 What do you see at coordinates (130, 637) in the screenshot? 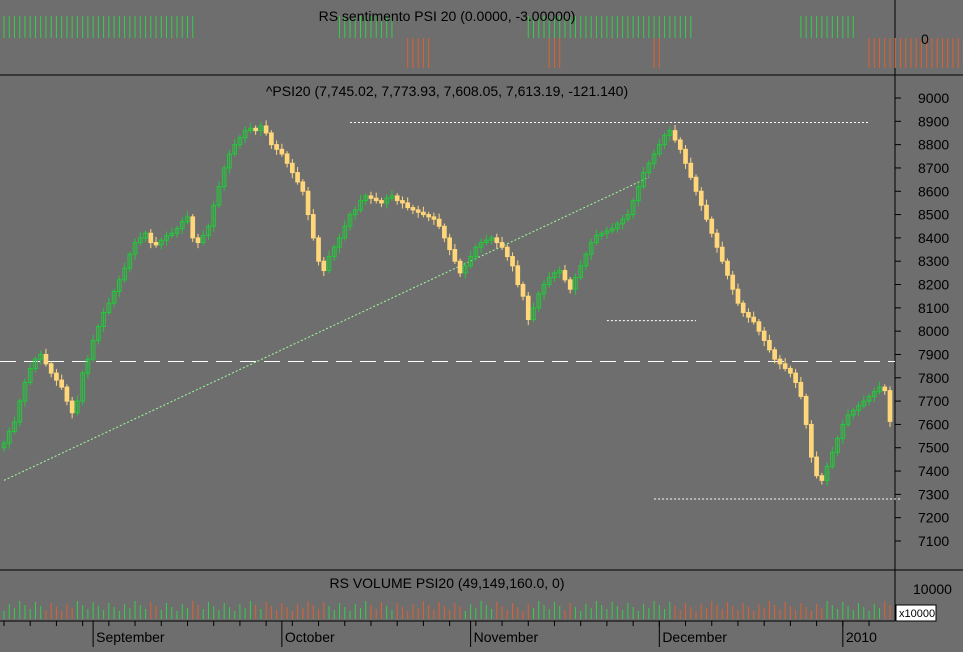
I see `x-tick-label: September` at bounding box center [130, 637].